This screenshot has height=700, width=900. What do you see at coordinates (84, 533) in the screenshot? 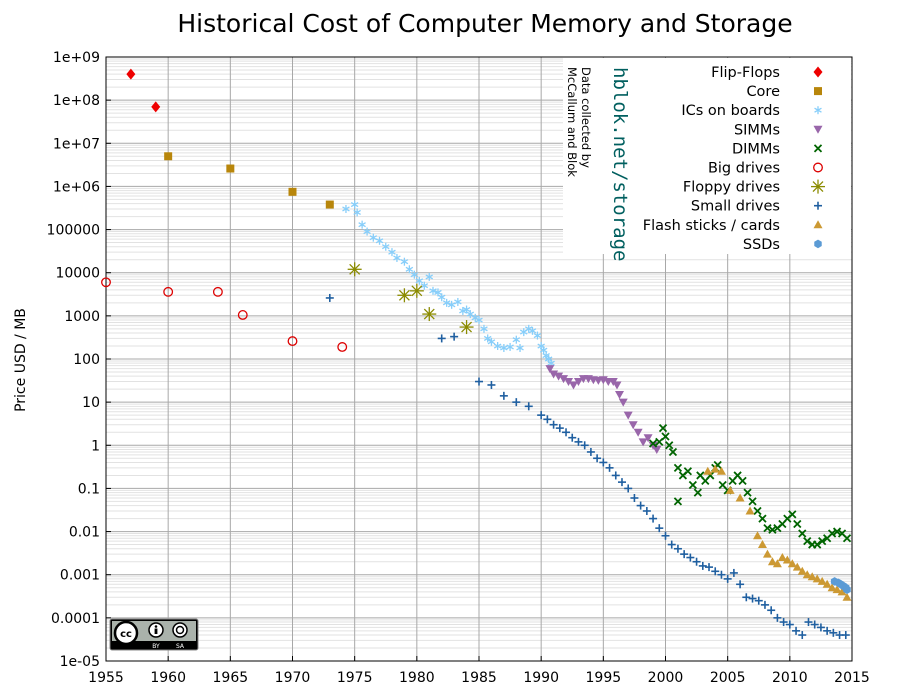
I see `y-tick-label: 0.01` at bounding box center [84, 533].